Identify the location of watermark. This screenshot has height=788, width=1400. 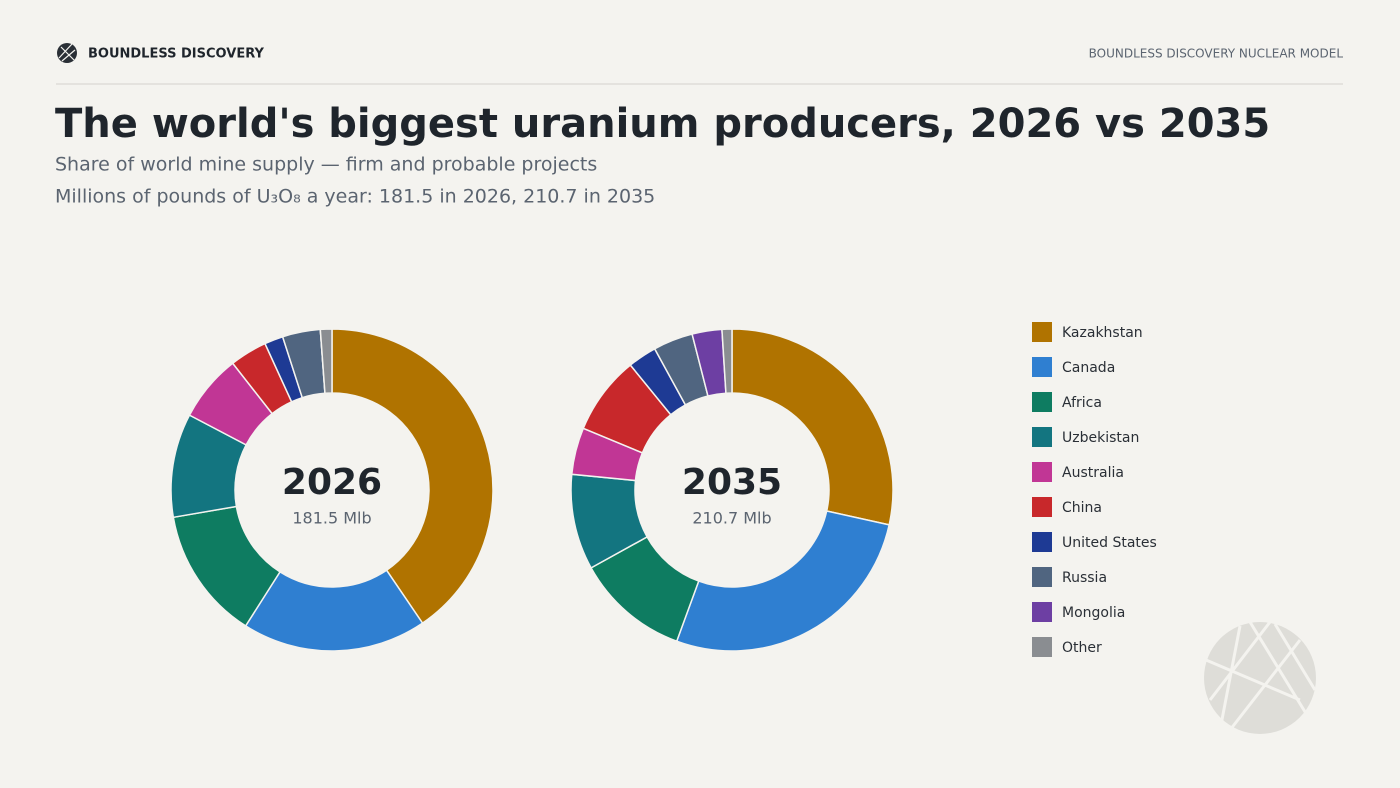
(1260, 677).